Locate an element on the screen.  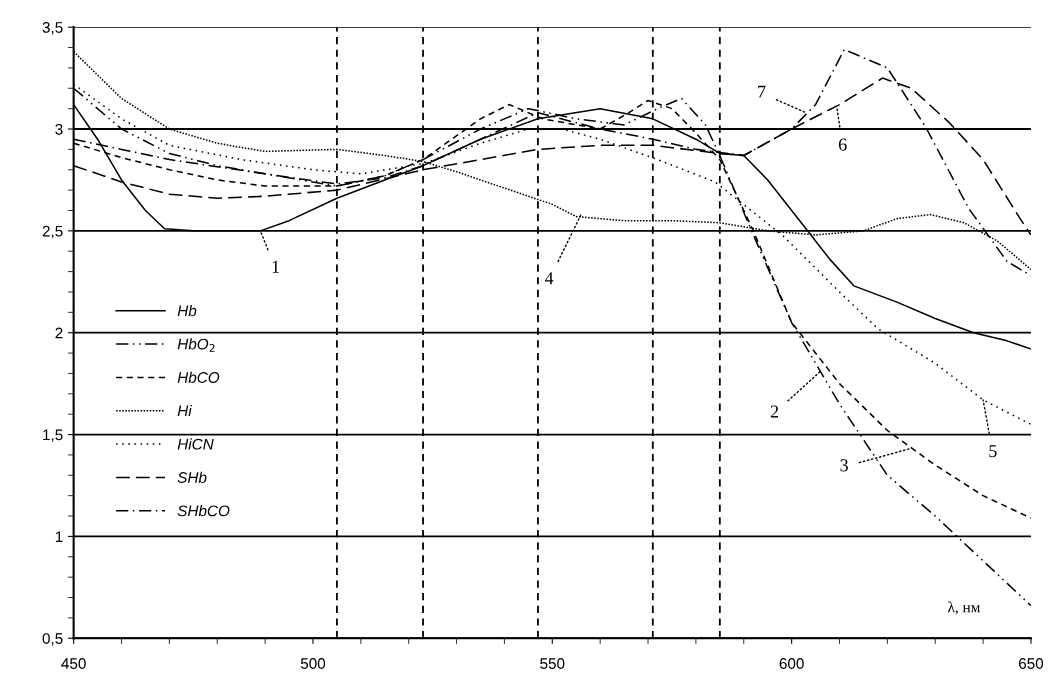
x-tick-label: 450 is located at coordinates (73, 663).